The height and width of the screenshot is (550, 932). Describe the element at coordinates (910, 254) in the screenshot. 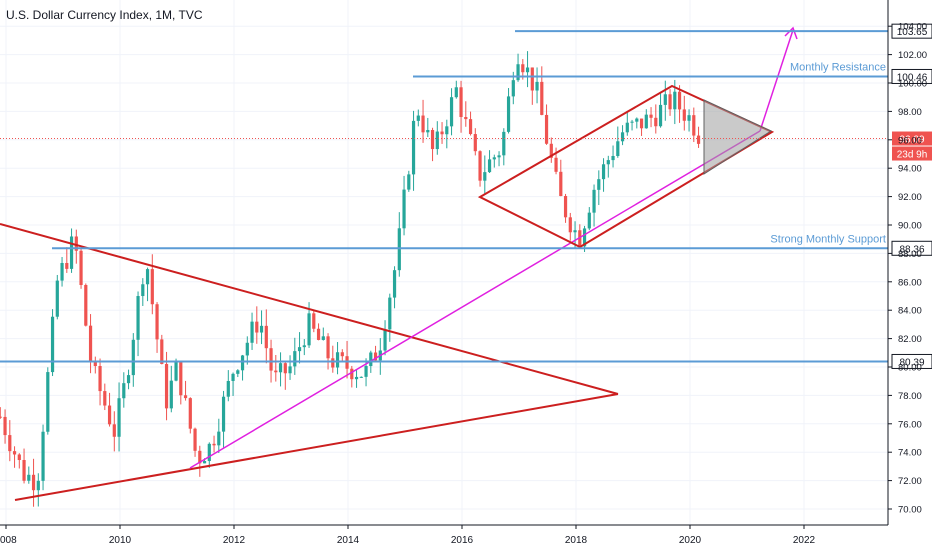

I see `y-tick-label: 88.00` at that location.